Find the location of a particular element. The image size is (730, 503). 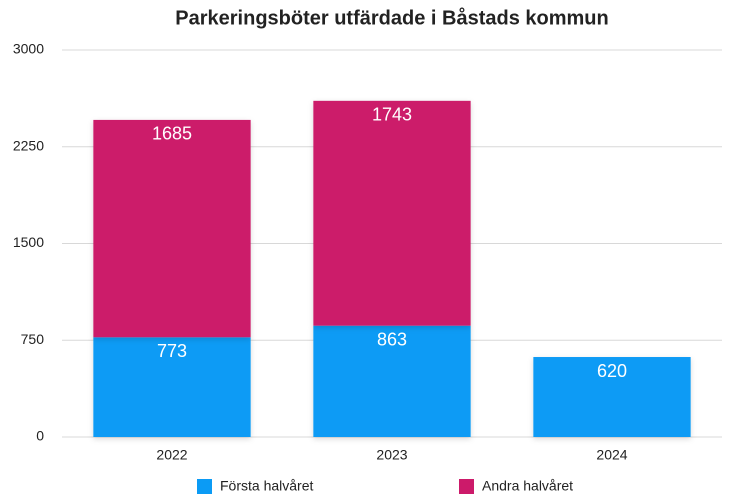

value-label: 1743 is located at coordinates (392, 115).